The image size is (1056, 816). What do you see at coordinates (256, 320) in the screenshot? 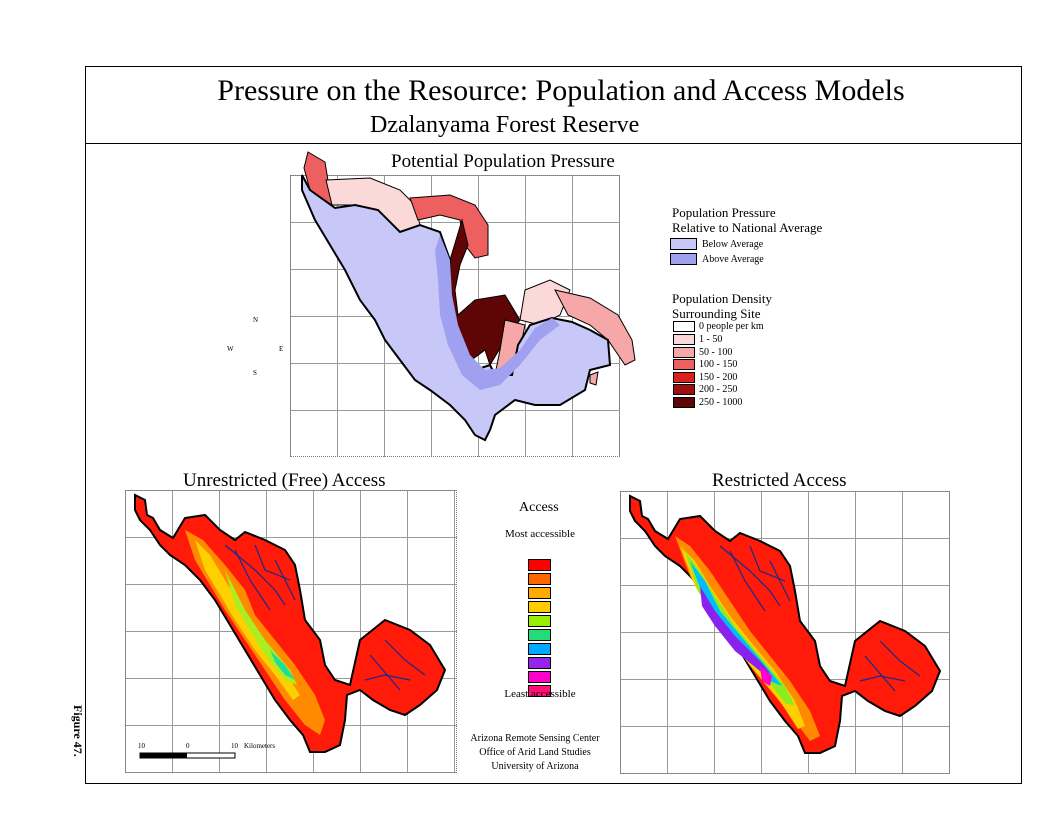
I see `compass-n: N` at bounding box center [256, 320].